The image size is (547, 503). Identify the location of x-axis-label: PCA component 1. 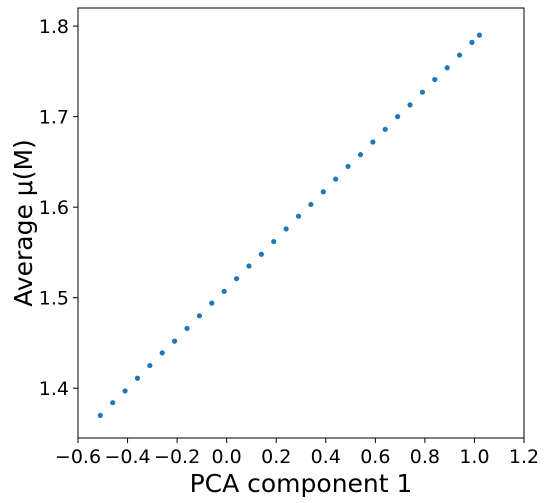
(301, 483).